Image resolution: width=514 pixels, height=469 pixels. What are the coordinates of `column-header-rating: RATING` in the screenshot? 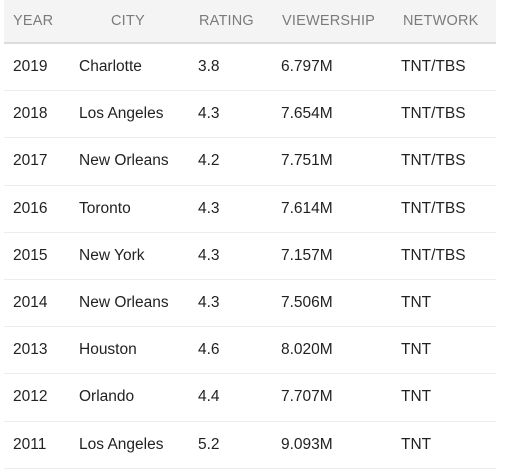 It's located at (226, 21).